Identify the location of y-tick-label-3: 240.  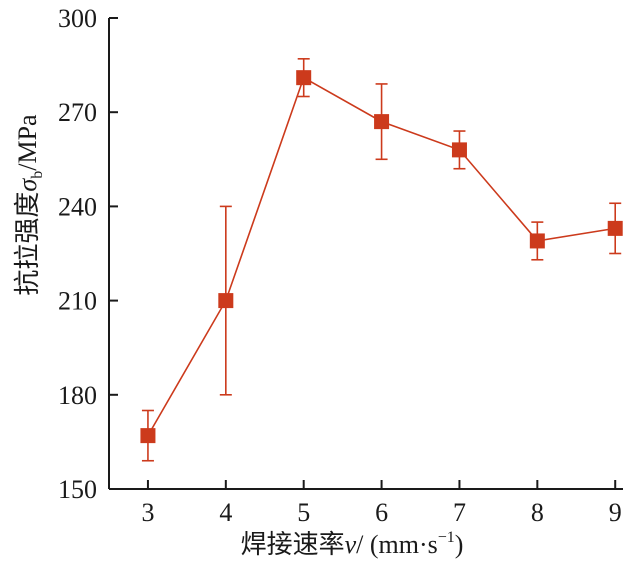
(77, 206).